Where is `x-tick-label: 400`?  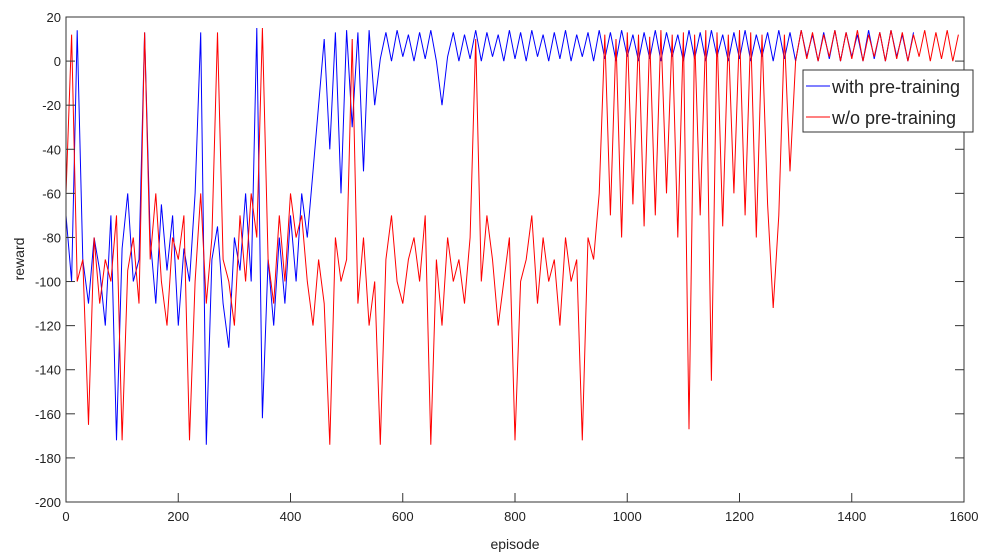
x-tick-label: 400 is located at coordinates (291, 516).